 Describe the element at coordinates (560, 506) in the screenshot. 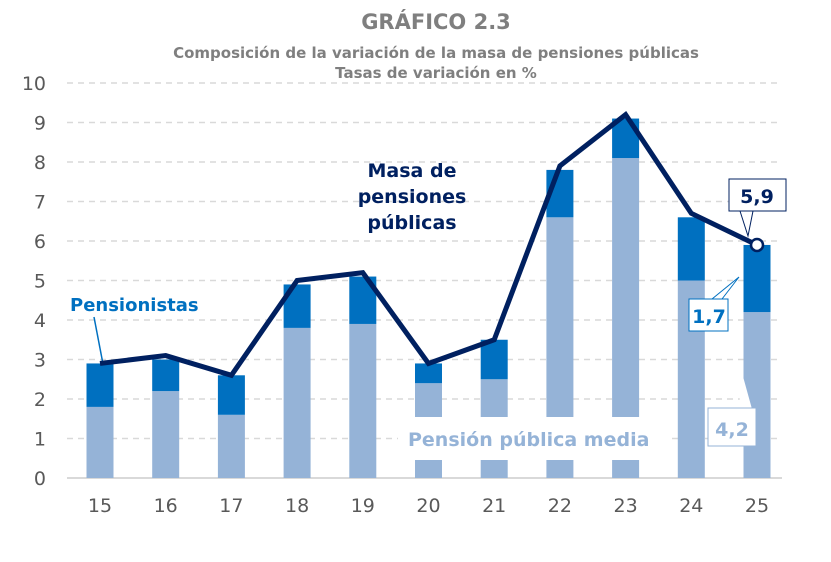

I see `x-tick-label: 22` at that location.